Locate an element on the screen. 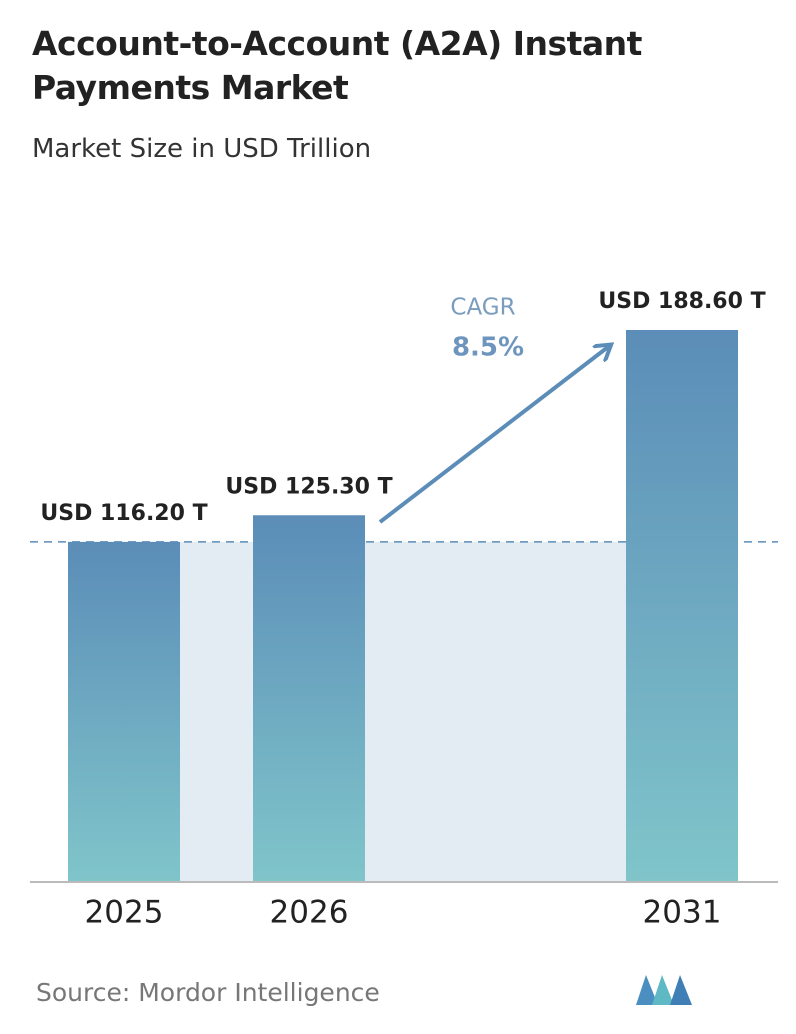  value-label: USD 125.30 T is located at coordinates (308, 486).